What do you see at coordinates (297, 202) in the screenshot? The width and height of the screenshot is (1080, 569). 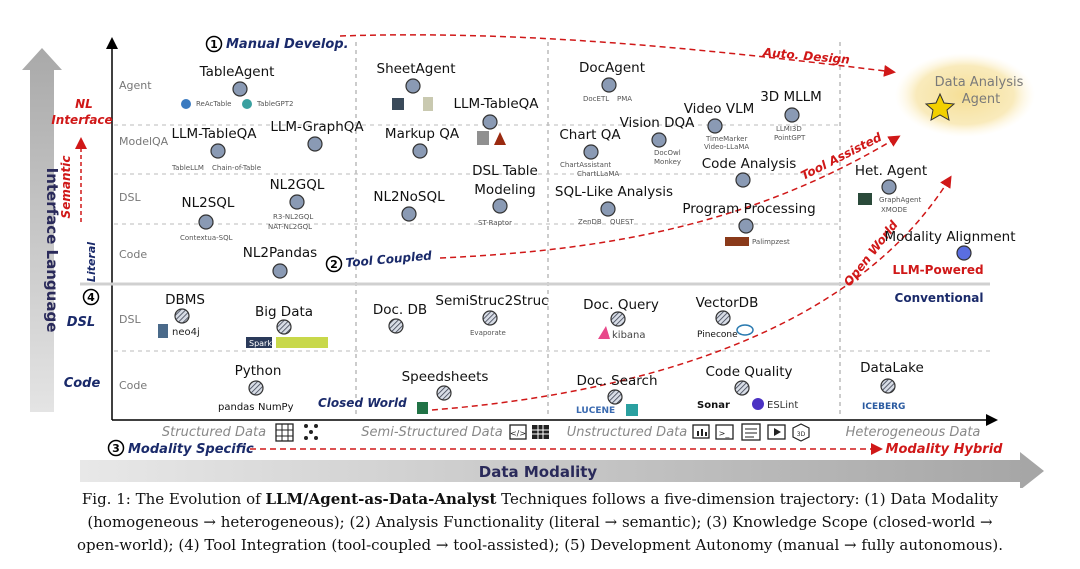 I see `node-nl2gql` at bounding box center [297, 202].